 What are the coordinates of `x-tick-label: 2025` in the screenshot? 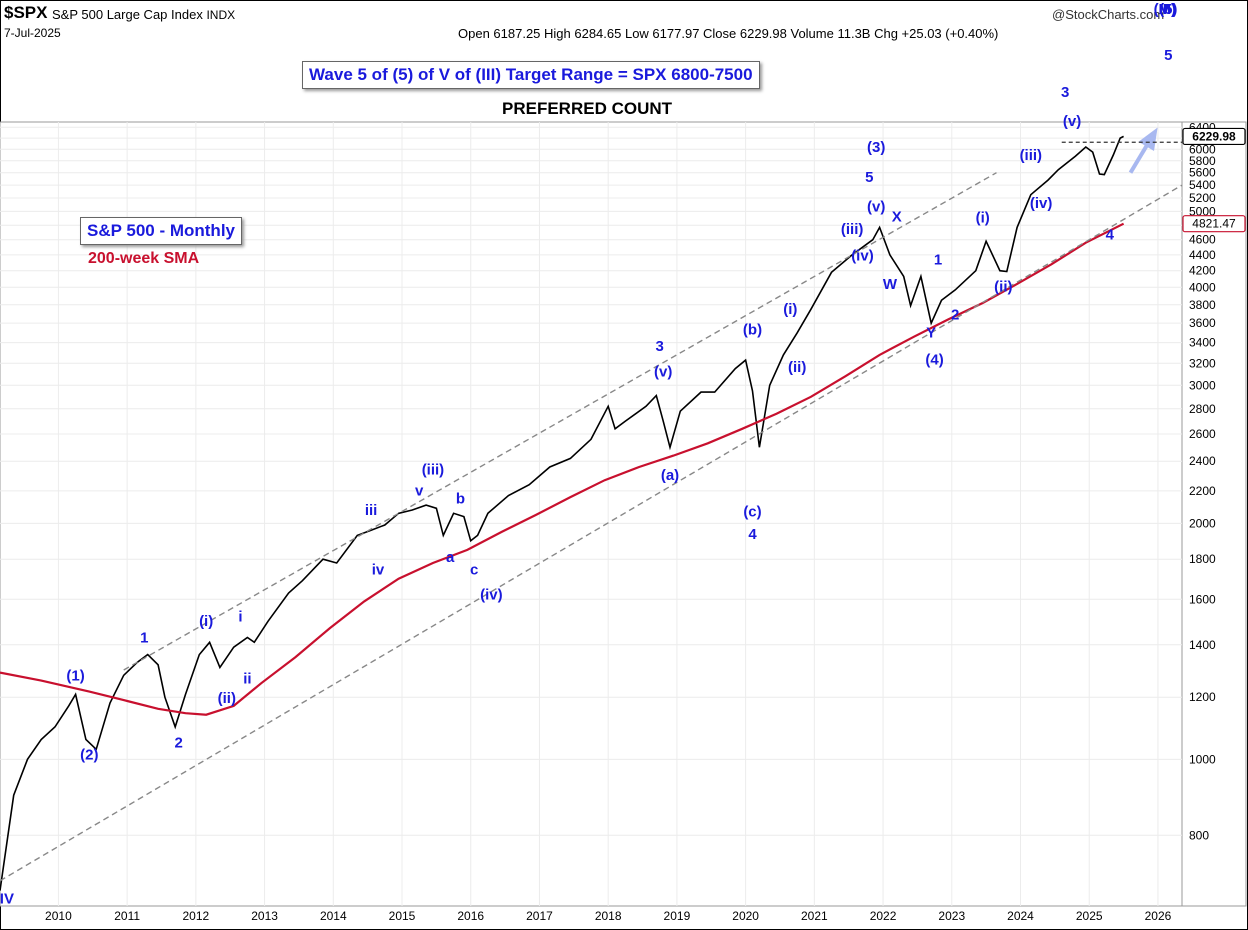 It's located at (1089, 916).